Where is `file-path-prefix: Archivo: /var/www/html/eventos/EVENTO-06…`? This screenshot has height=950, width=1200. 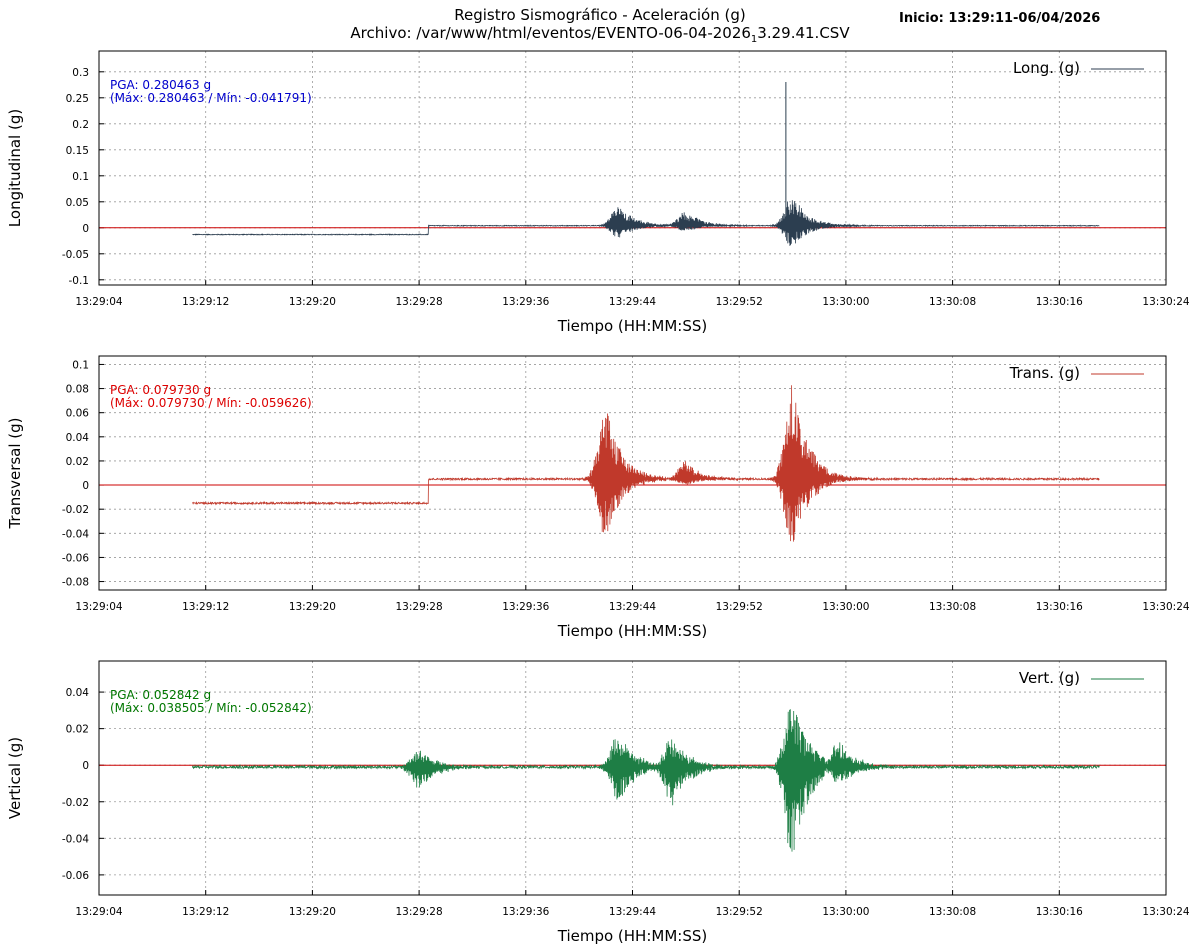
file-path-prefix: Archivo: /var/www/html/eventos/EVENTO-06… is located at coordinates (550, 33).